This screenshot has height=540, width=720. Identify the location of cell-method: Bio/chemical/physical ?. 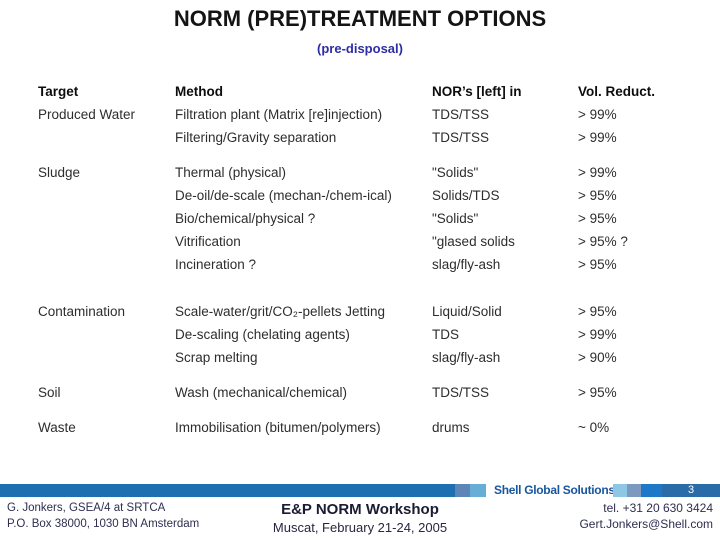
(245, 218).